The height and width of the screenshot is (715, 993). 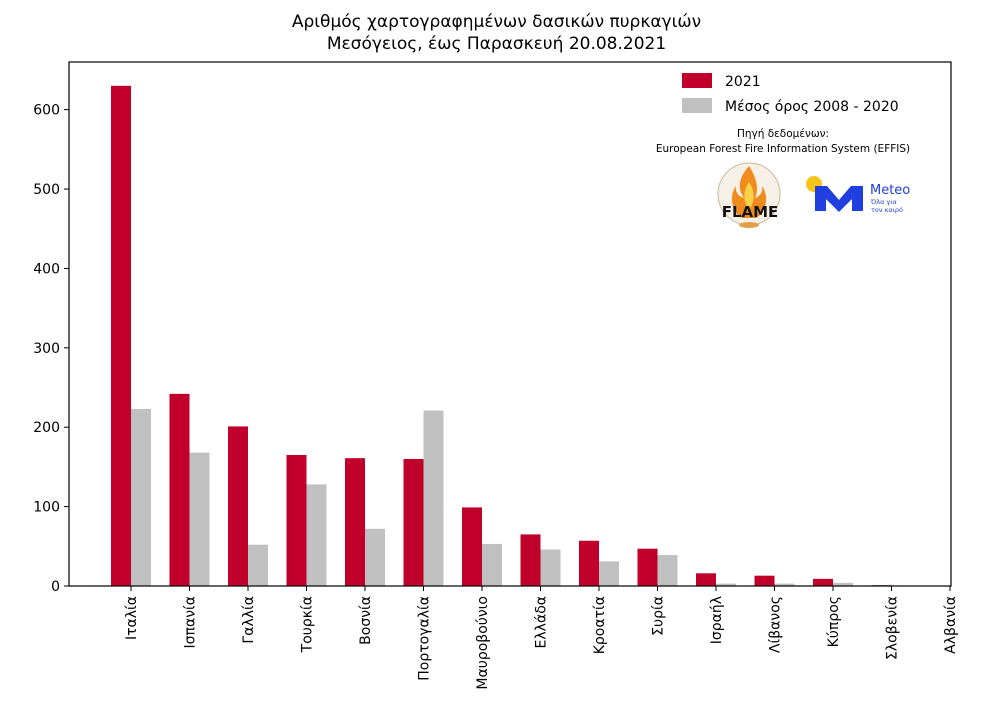 I want to click on x-tick-label-3: Τουρκία, so click(x=308, y=624).